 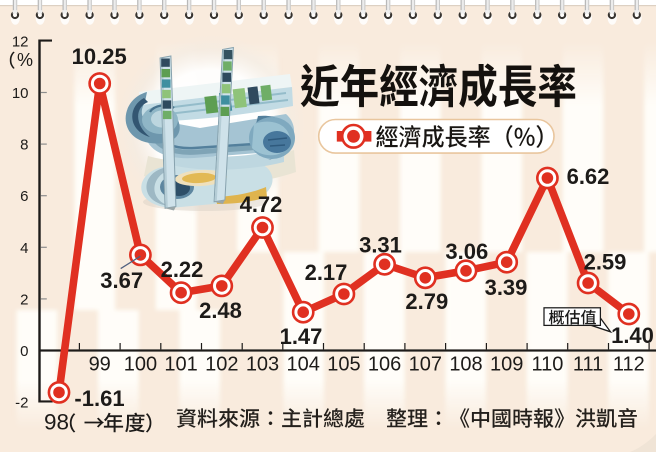 What do you see at coordinates (20, 93) in the screenshot?
I see `svg-text: 10` at bounding box center [20, 93].